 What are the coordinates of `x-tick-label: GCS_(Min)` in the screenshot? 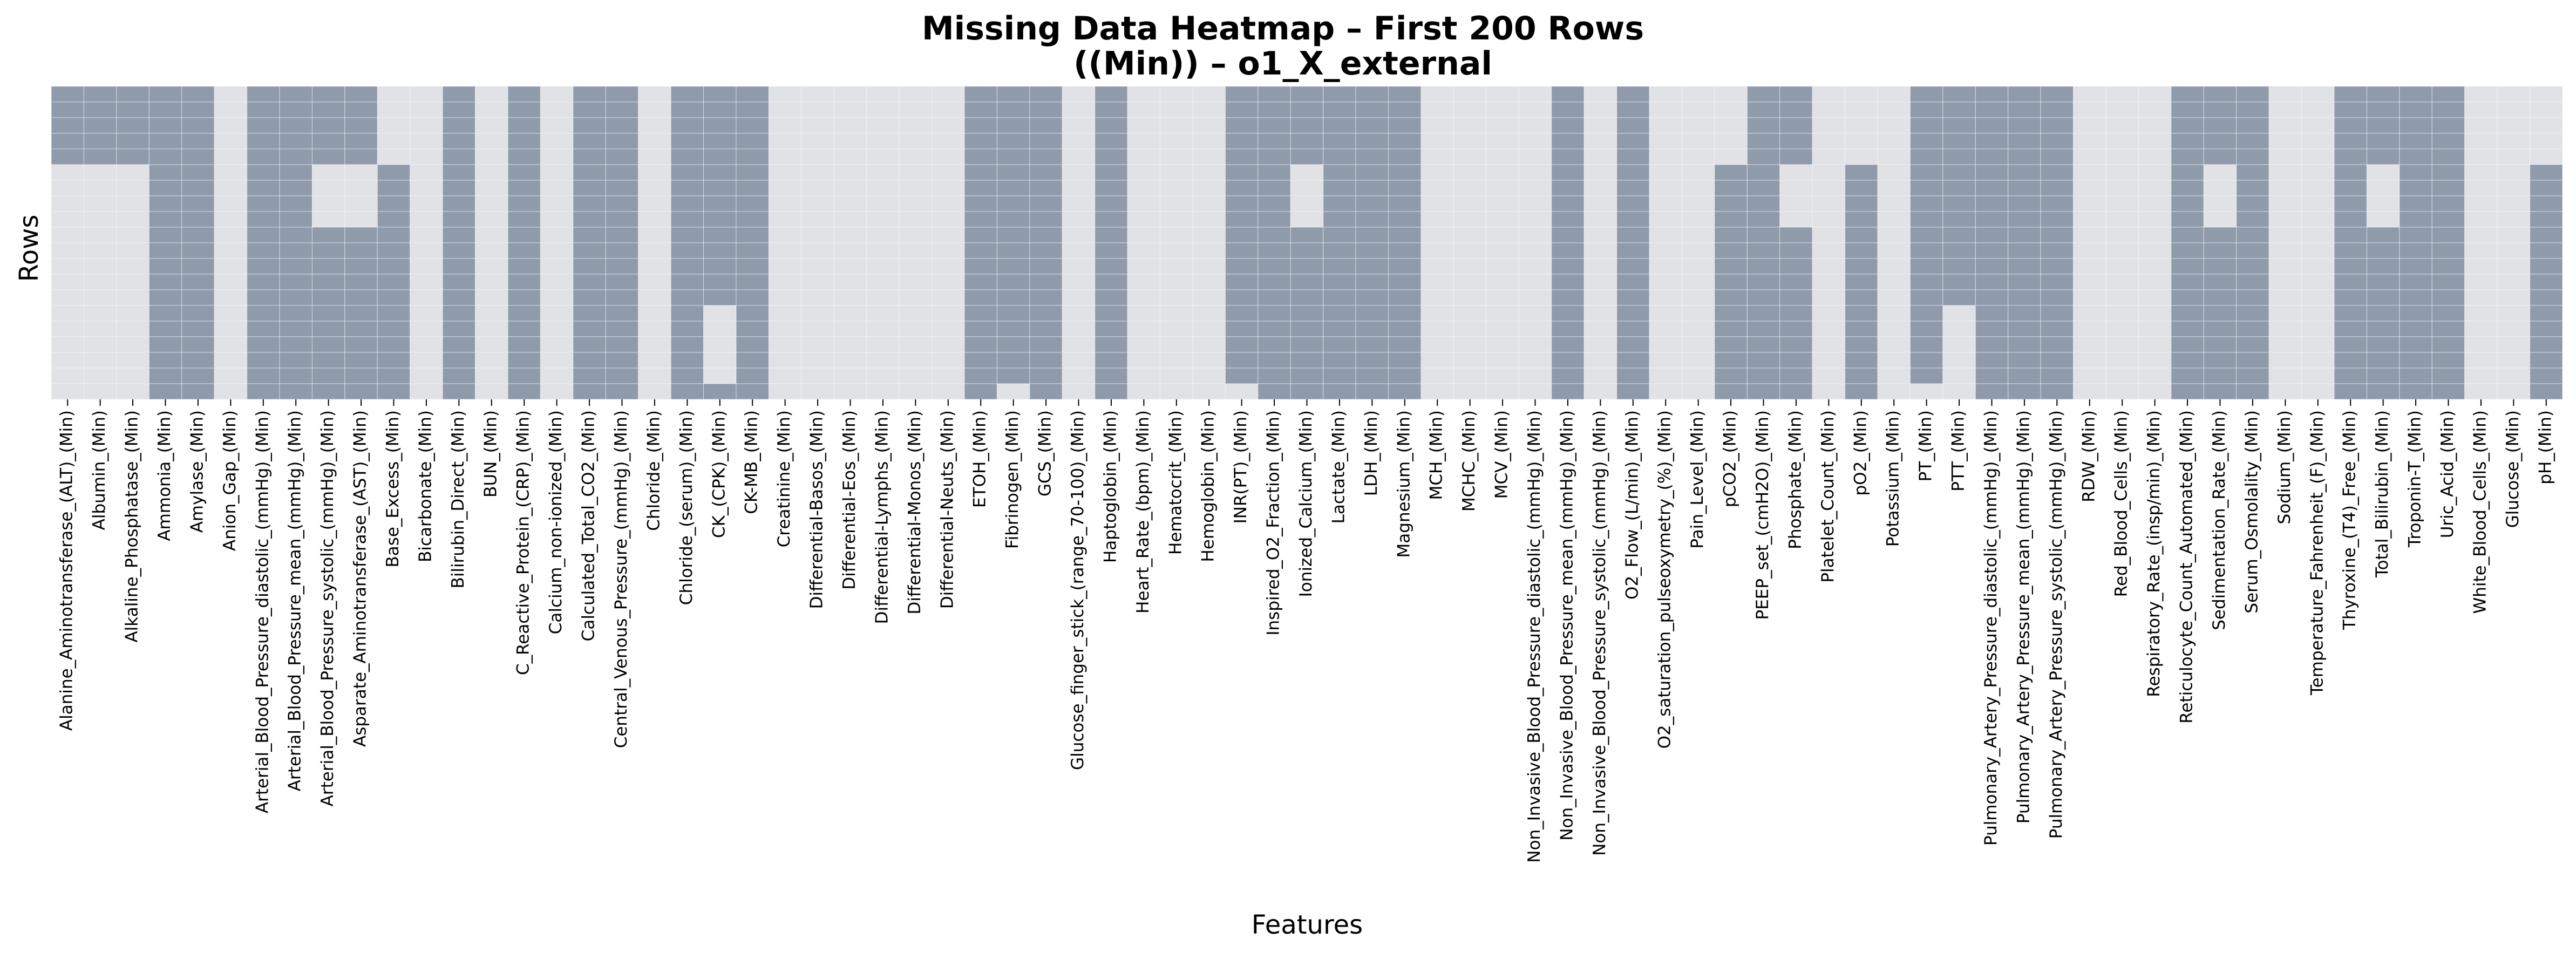 It's located at (1045, 453).